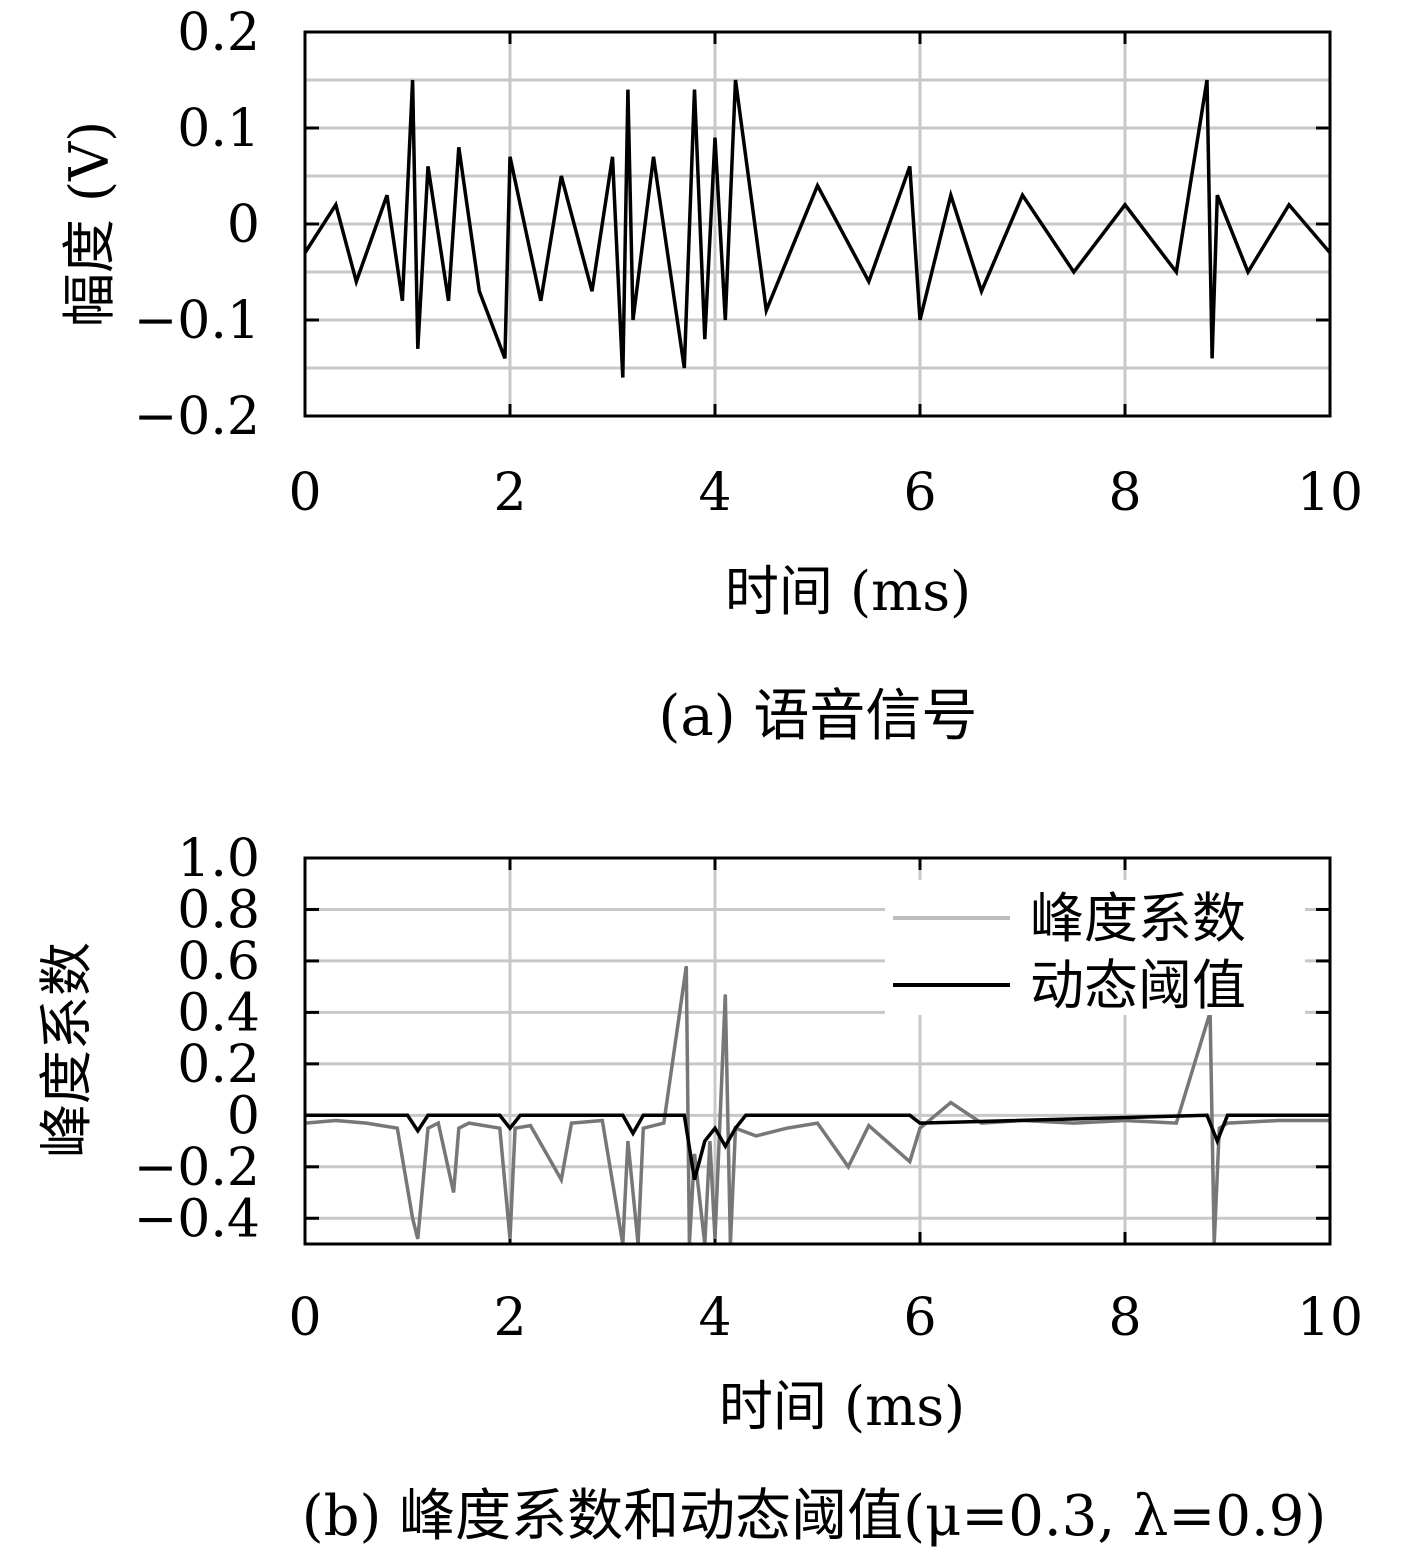 The height and width of the screenshot is (1559, 1417). I want to click on x-tick-labels-b: 0 2 4 6 8 10, so click(825, 1318).